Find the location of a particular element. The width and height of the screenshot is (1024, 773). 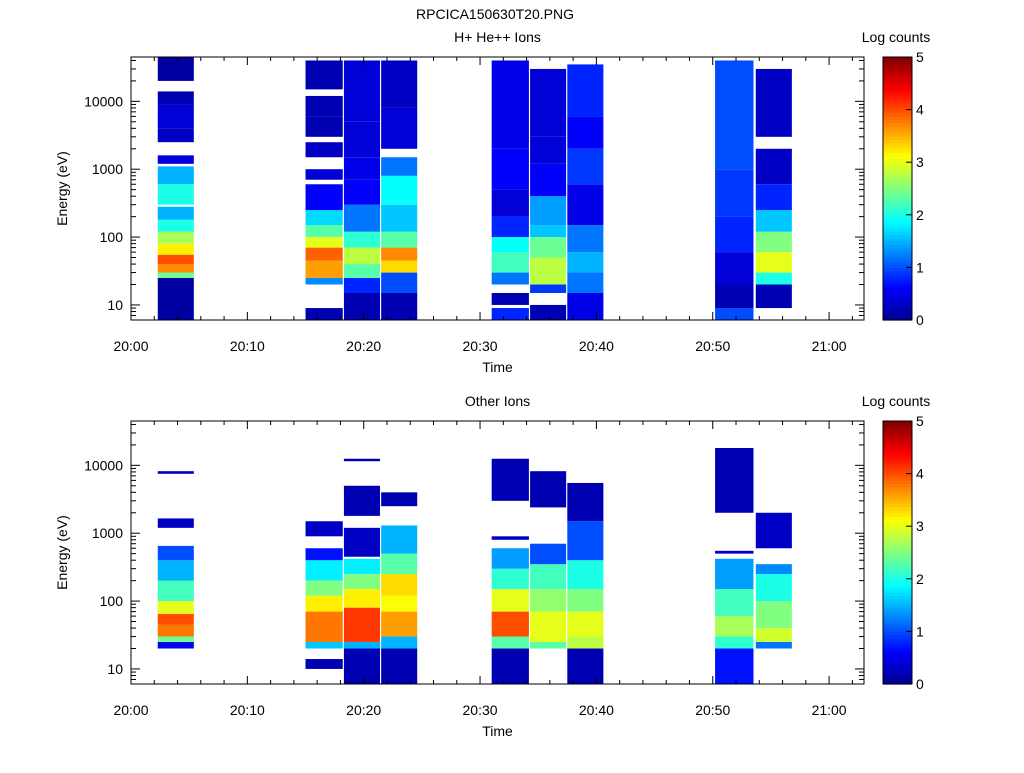

x-tick-label: 20:30 is located at coordinates (480, 710).